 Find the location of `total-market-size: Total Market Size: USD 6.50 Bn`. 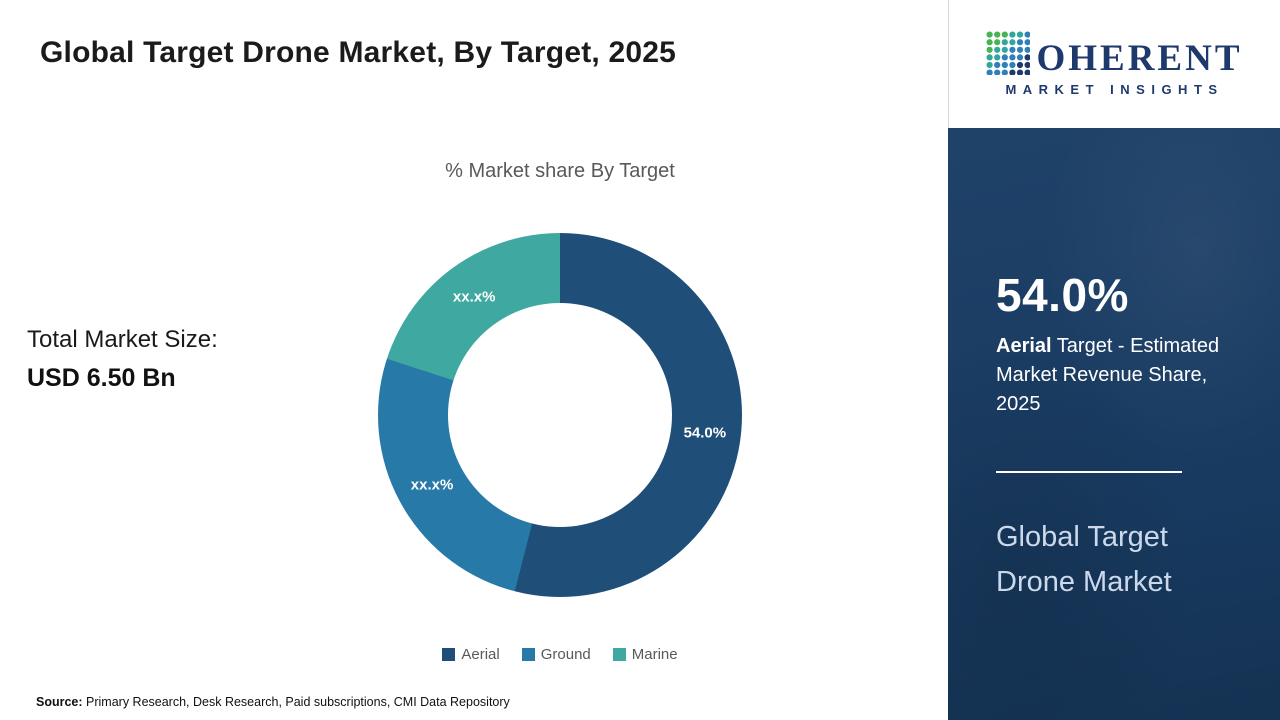

total-market-size: Total Market Size: USD 6.50 Bn is located at coordinates (122, 359).